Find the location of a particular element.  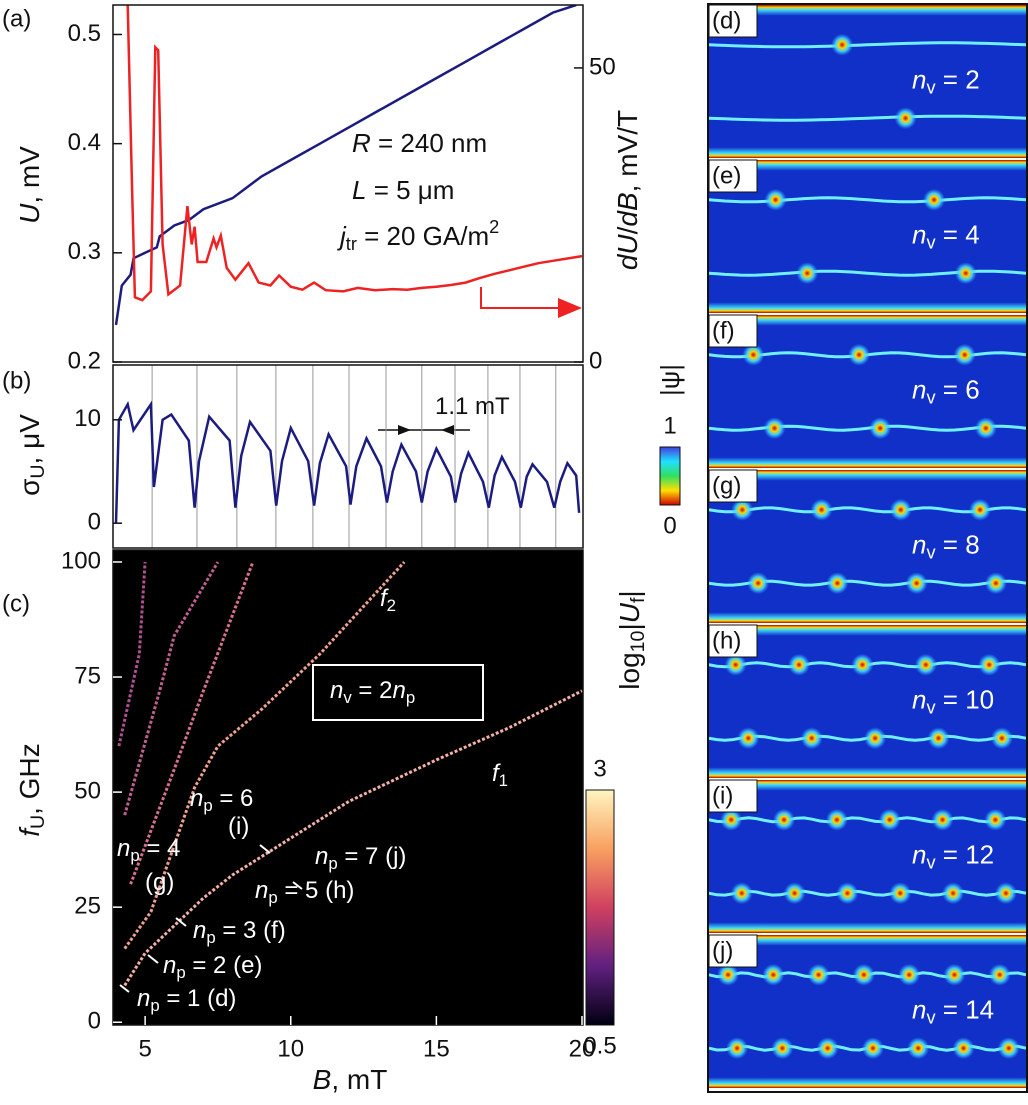

panel-label: (d) is located at coordinates (726, 20).